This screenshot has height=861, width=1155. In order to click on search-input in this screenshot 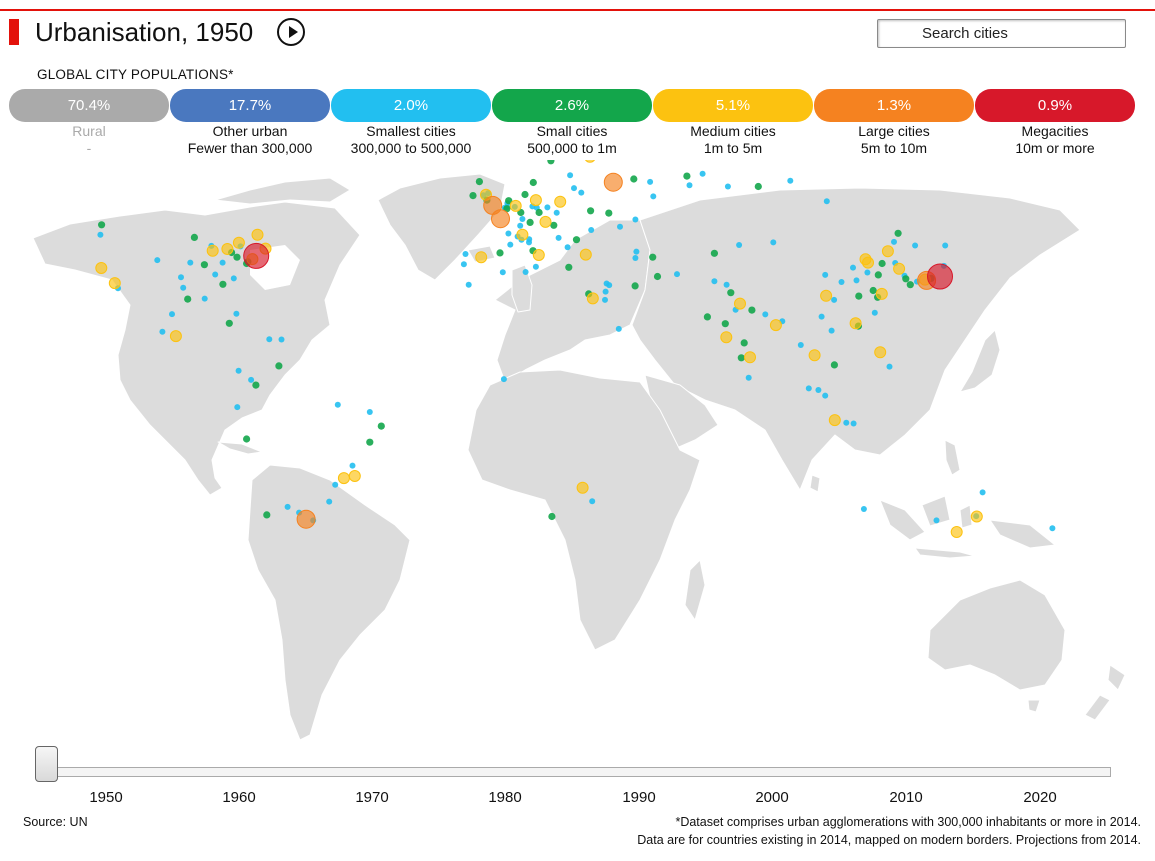, I will do `click(1001, 33)`.